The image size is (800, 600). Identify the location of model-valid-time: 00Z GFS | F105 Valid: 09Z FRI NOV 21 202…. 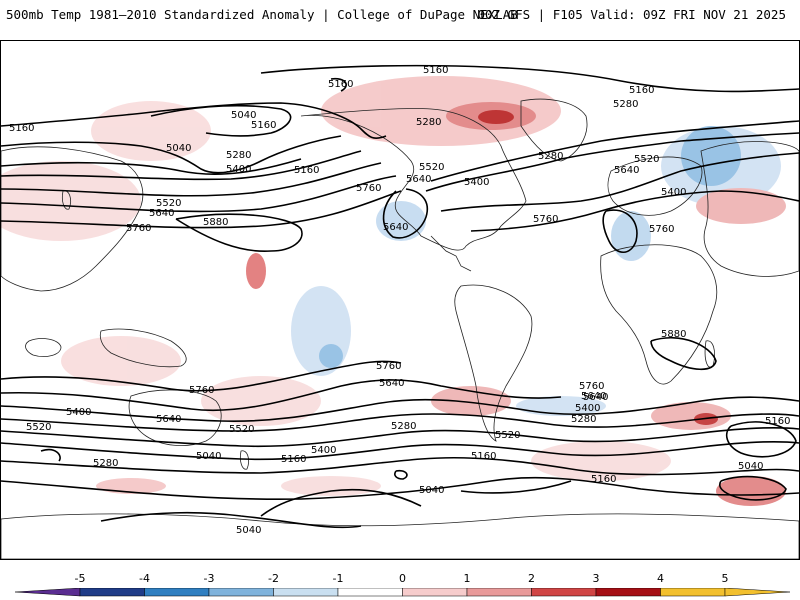
(631, 14).